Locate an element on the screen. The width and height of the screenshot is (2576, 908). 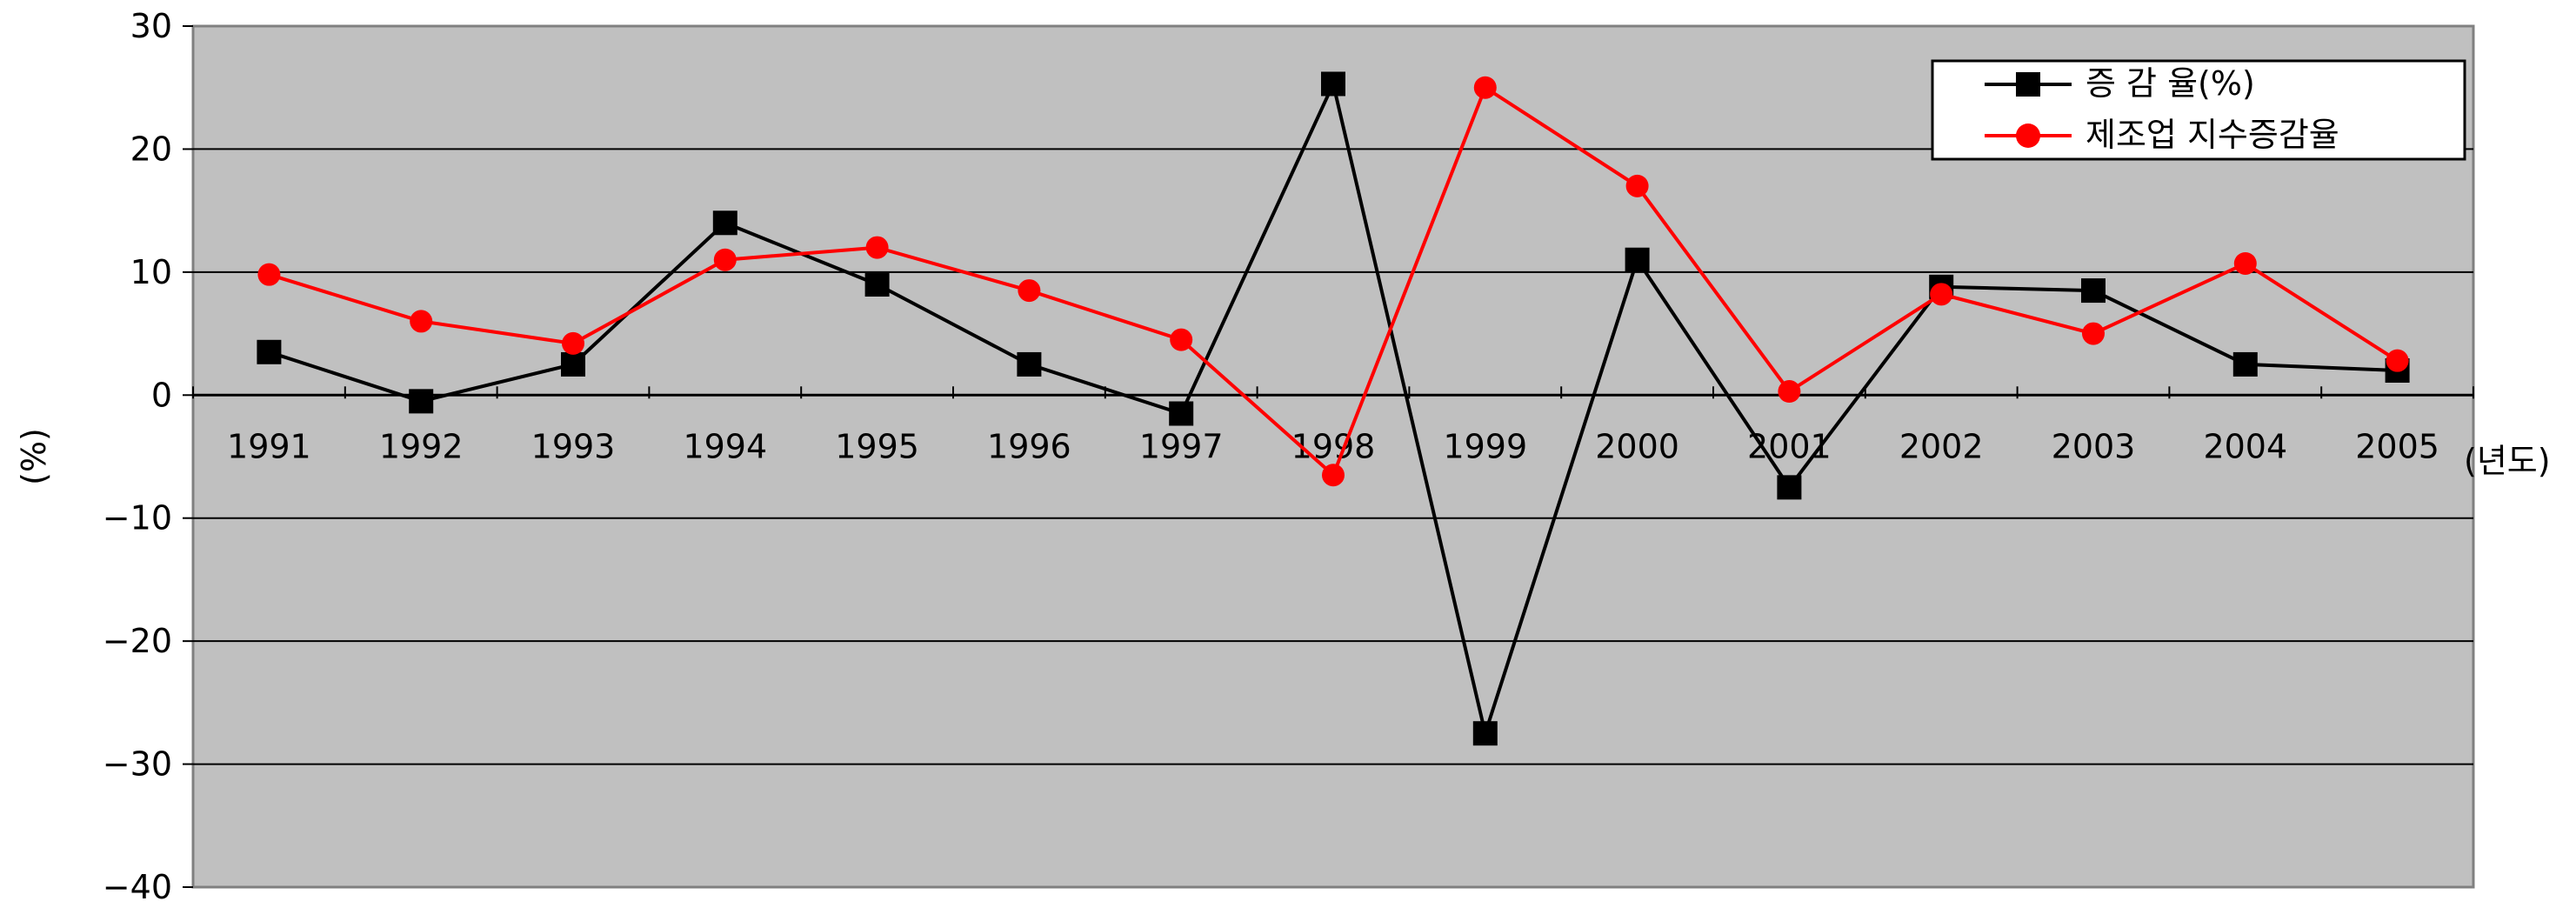
y-tick-label: 20 is located at coordinates (151, 149).